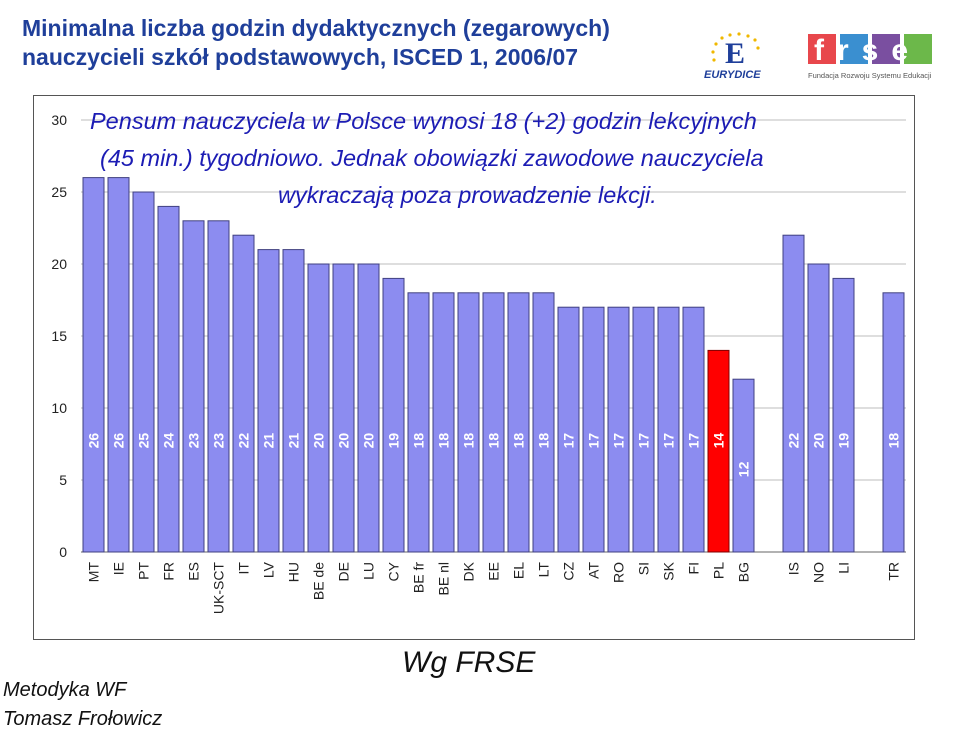  Describe the element at coordinates (294, 441) in the screenshot. I see `bar-value-label: 21` at that location.